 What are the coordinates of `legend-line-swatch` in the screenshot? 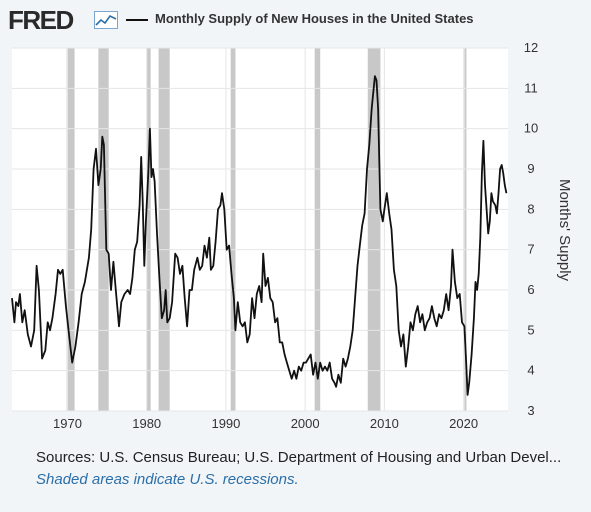 It's located at (137, 20).